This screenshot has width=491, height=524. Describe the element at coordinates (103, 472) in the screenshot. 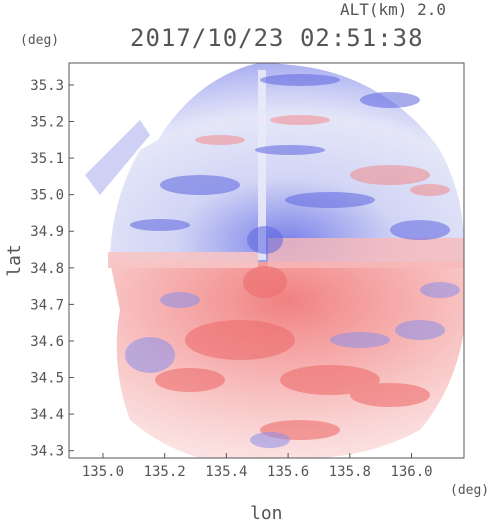

I see `x-tick-label: 135.0` at that location.